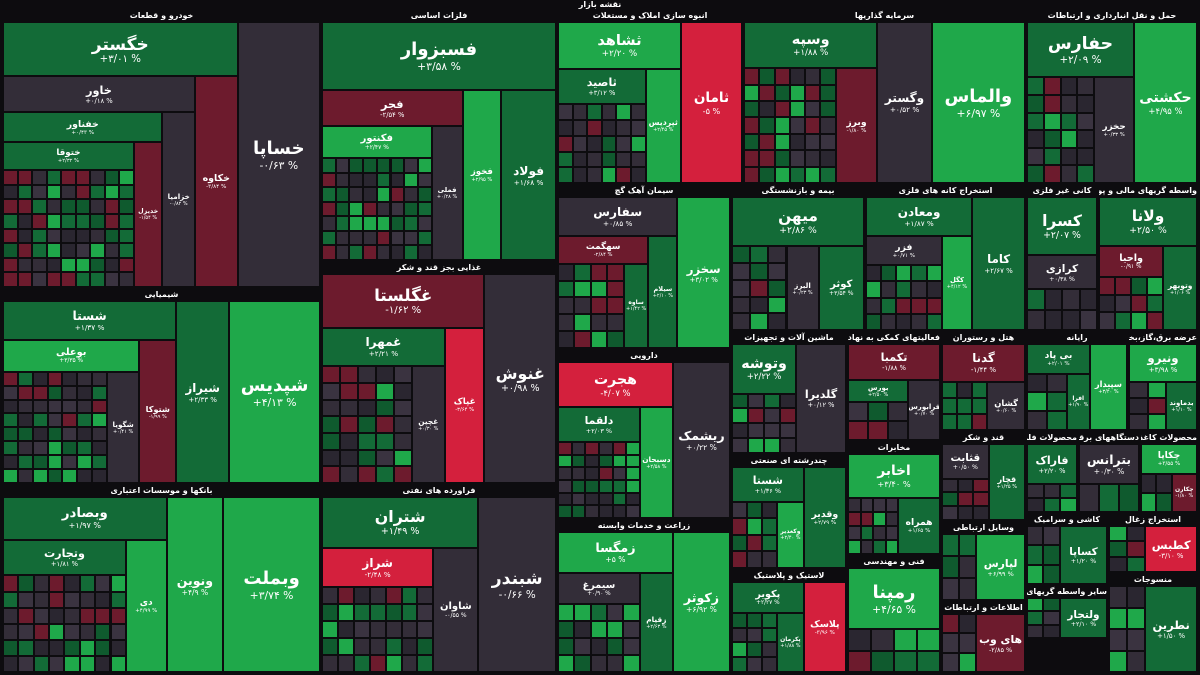 The width and height of the screenshot is (1200, 675). I want to click on stock-tile: سیمرغ +۰/۹۰ %, so click(599, 588).